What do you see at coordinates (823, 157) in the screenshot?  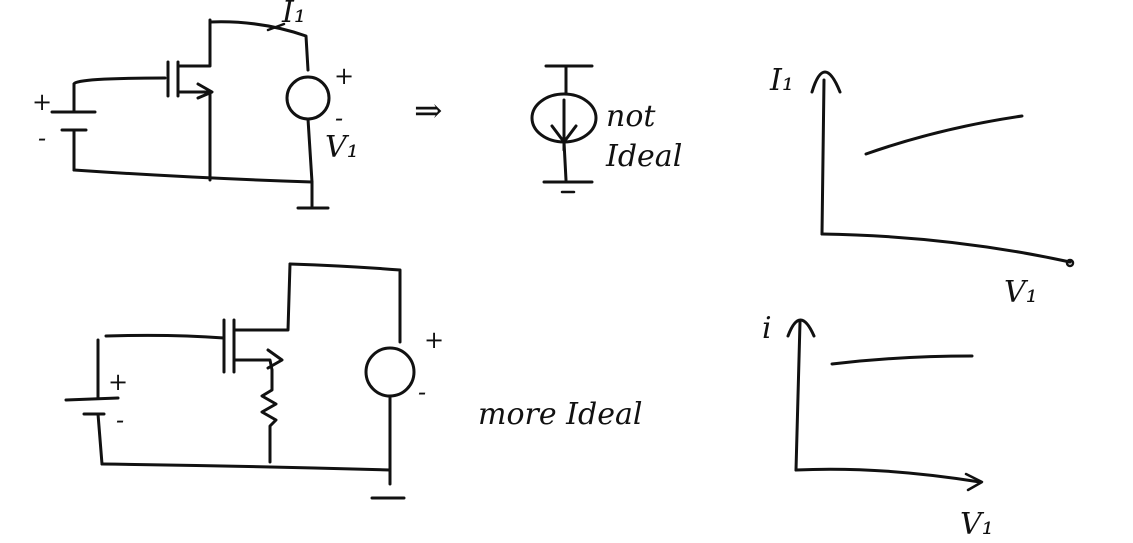 I see `graph1-y-axis` at bounding box center [823, 157].